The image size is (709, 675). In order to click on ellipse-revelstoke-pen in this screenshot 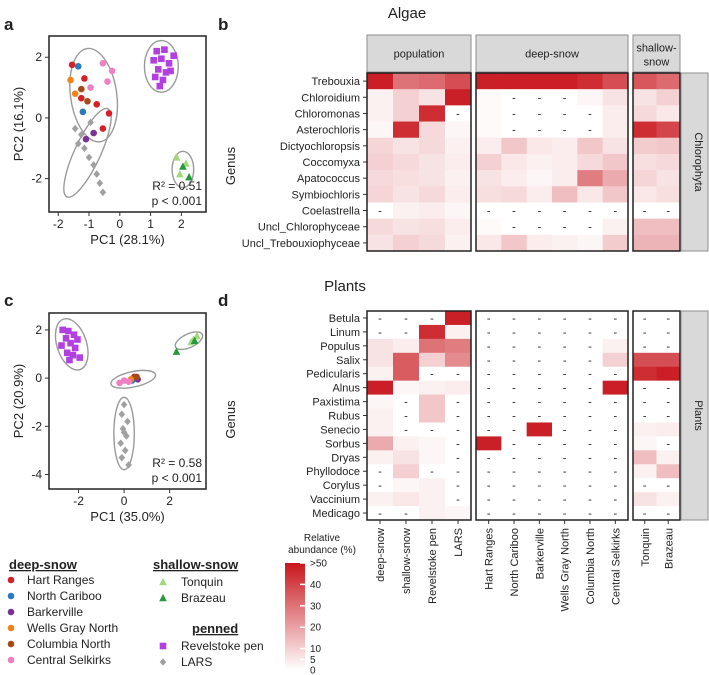, I will do `click(71, 344)`.